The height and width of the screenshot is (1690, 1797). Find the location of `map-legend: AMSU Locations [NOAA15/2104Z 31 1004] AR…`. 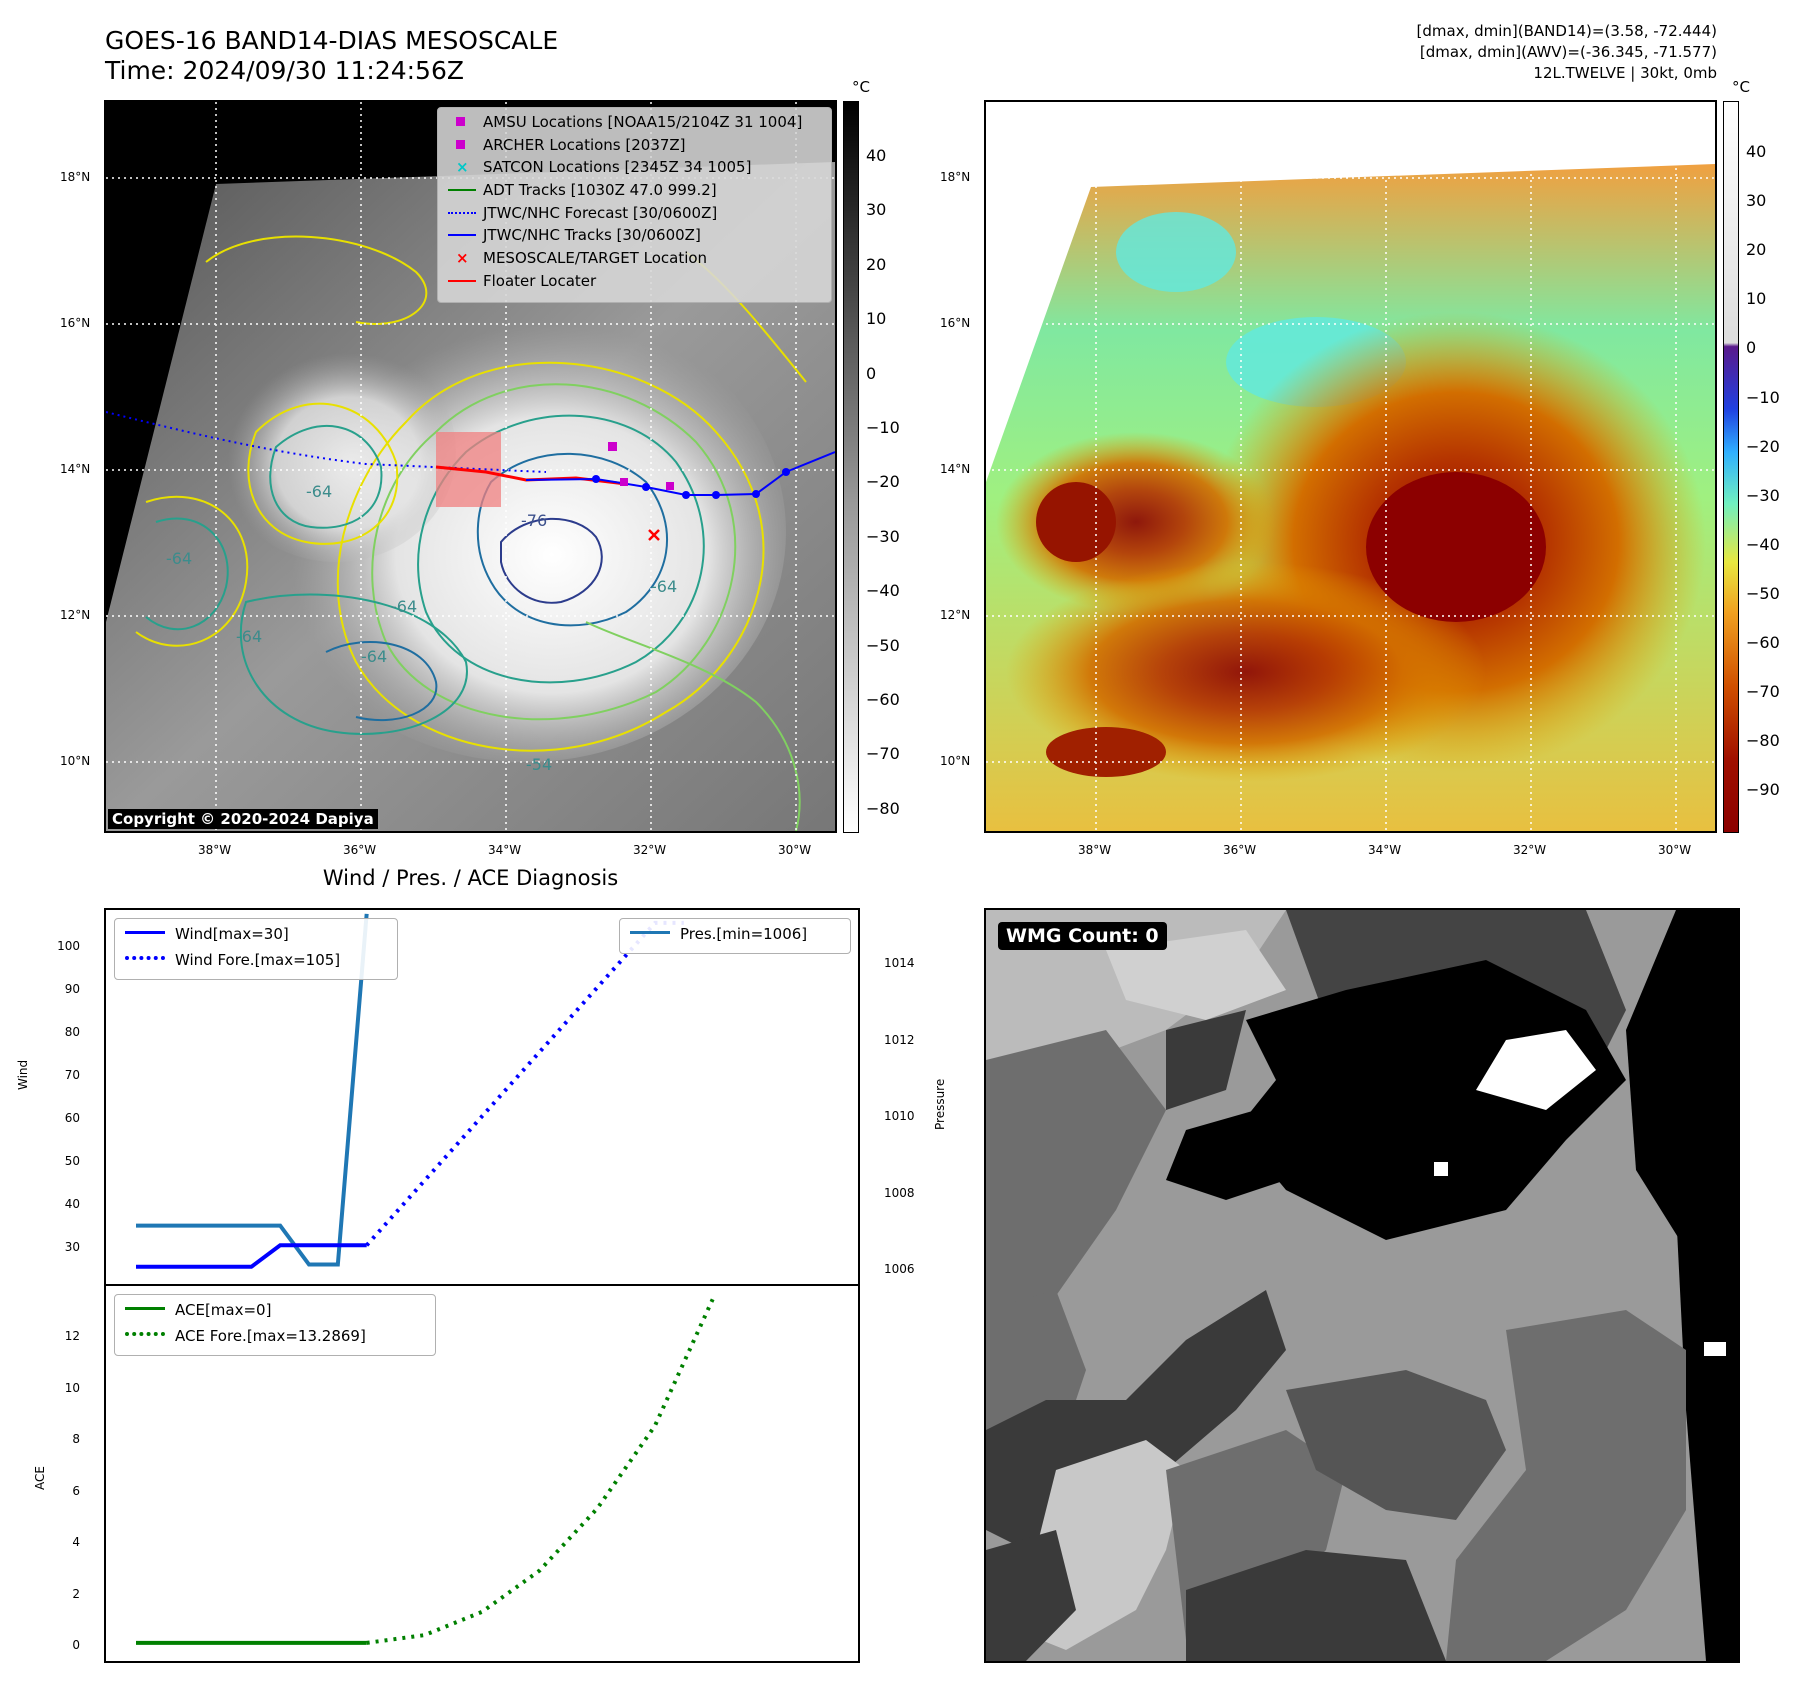

map-legend: AMSU Locations [NOAA15/2104Z 31 1004] AR… is located at coordinates (634, 205).